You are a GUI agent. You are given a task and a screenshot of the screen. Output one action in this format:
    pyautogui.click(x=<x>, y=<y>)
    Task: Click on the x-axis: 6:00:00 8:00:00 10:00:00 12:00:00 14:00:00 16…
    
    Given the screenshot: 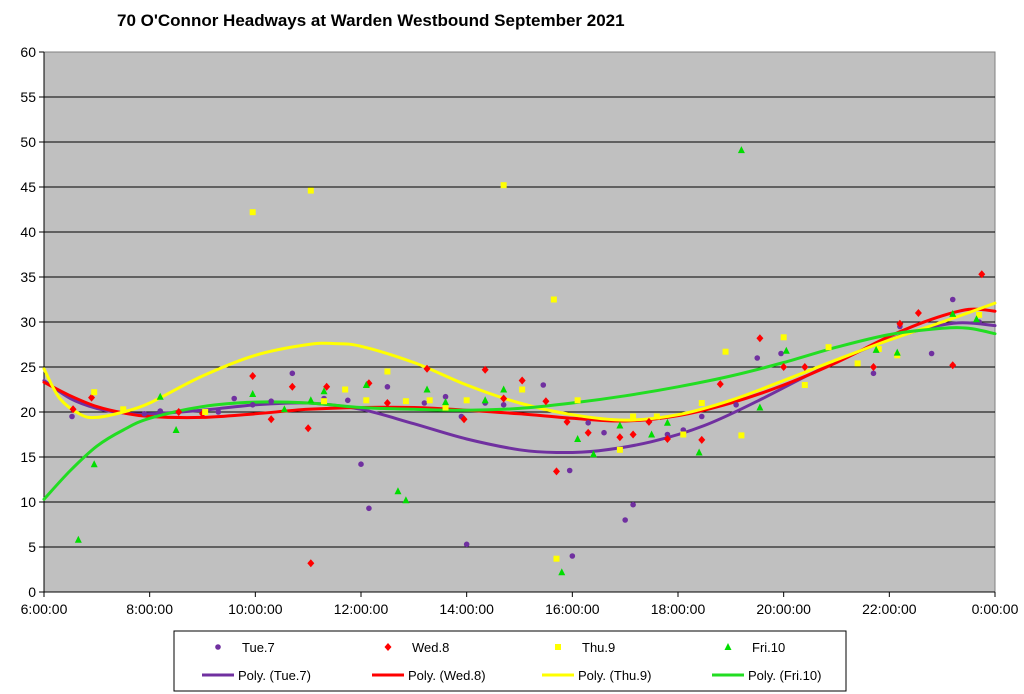 What is the action you would take?
    pyautogui.click(x=520, y=604)
    